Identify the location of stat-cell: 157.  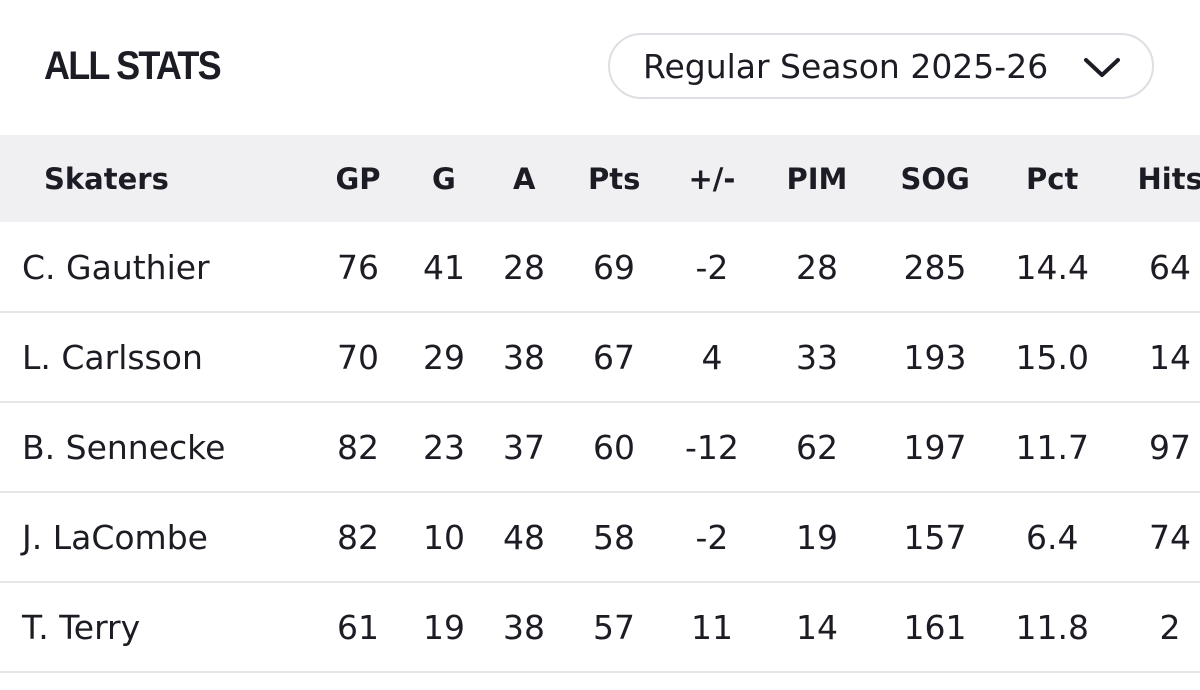
(935, 537).